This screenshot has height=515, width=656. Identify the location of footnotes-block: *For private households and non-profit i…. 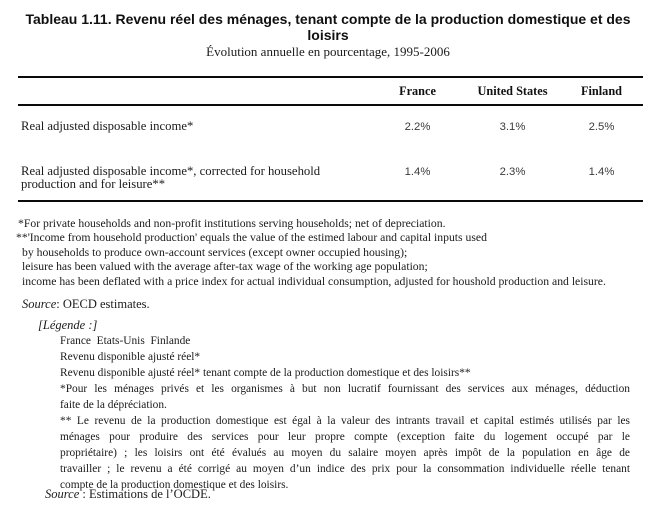
(336, 253).